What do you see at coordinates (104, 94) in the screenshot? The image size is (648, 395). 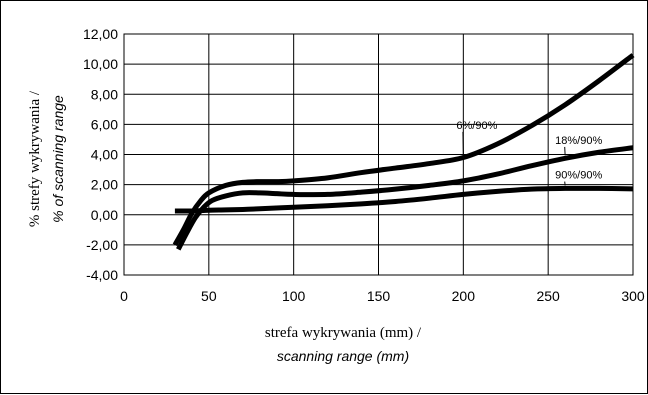 I see `y-tick-label: 8,00` at bounding box center [104, 94].